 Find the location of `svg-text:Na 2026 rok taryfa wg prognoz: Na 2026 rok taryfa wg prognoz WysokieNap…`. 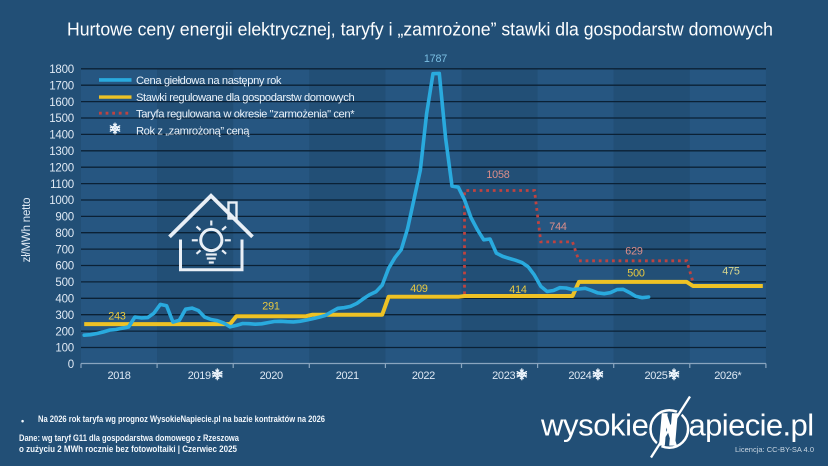

svg-text:Na 2026 rok taryfa wg prognoz: Na 2026 rok taryfa wg prognoz WysokieNap… is located at coordinates (181, 419).